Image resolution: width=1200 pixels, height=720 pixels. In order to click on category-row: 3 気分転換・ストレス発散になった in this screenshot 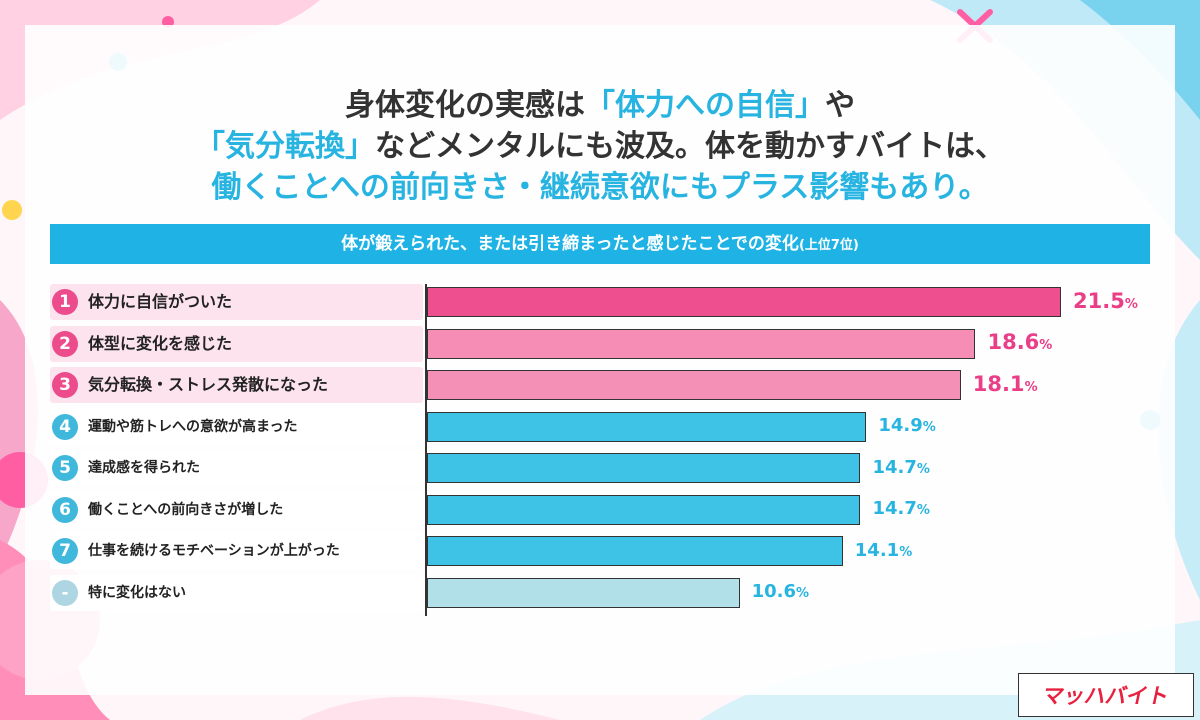, I will do `click(236, 385)`.